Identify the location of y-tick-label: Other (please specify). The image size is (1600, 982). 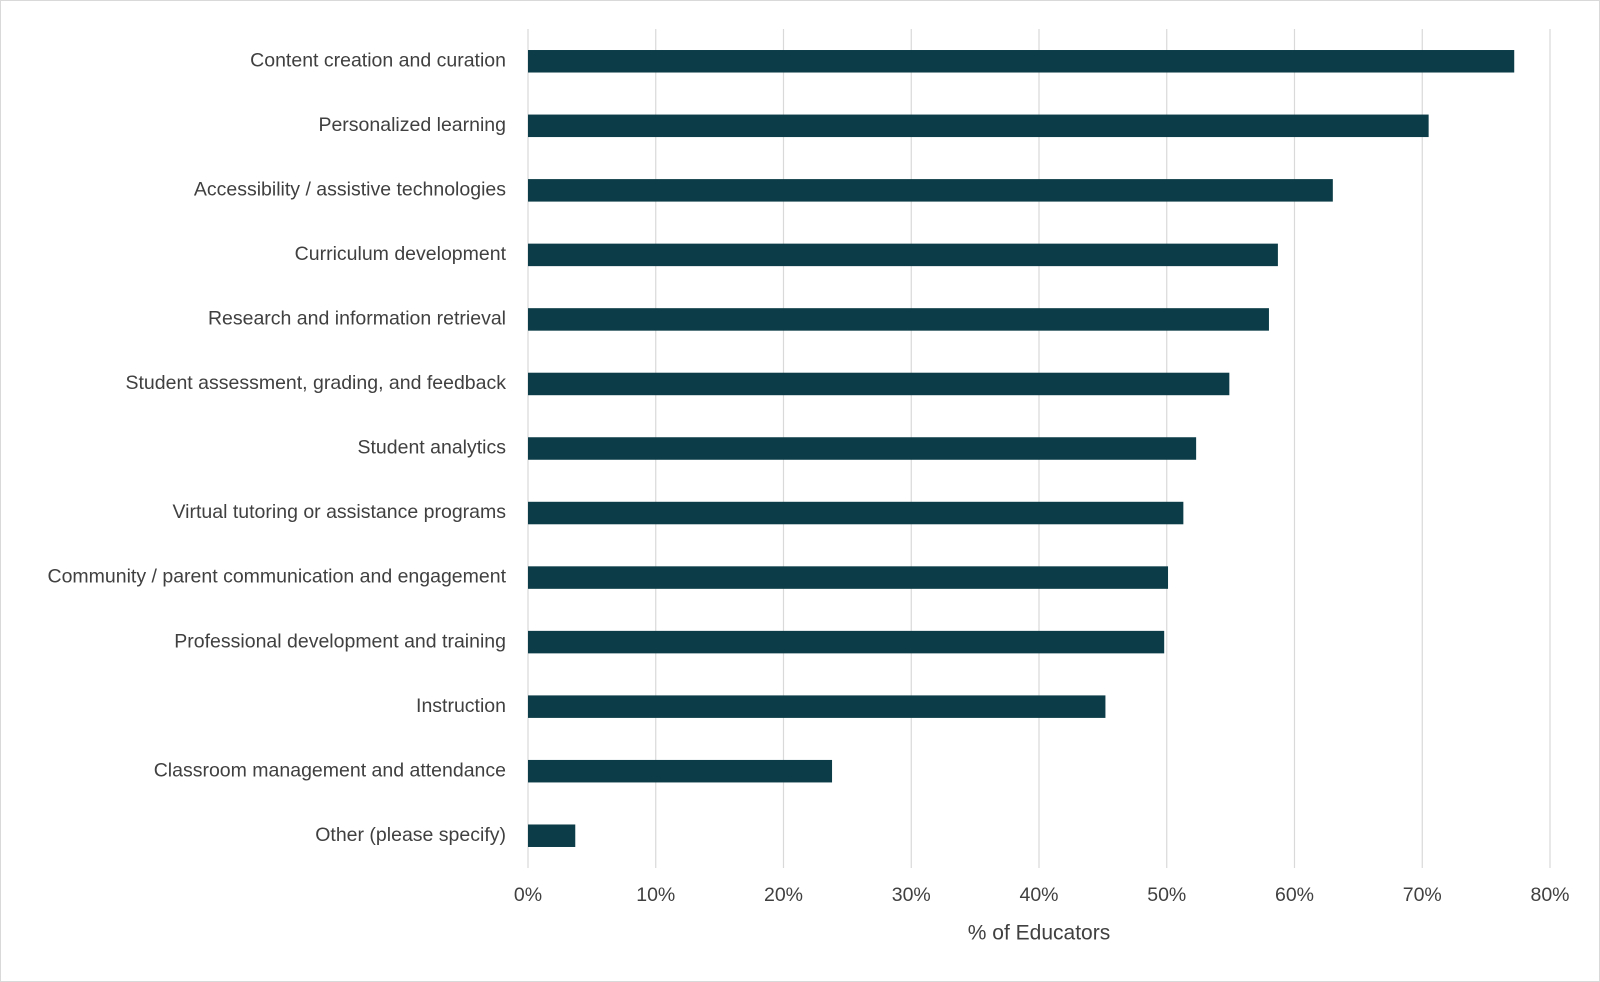
(410, 835).